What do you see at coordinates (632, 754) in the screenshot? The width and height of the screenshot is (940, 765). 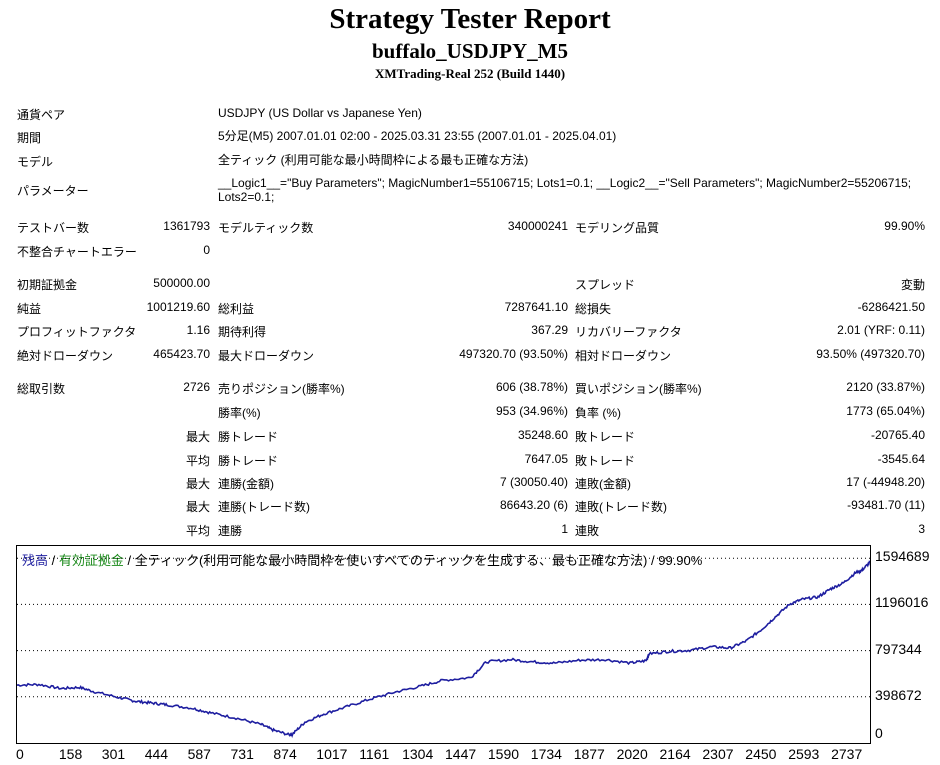 I see `x-tick-label: 2020` at bounding box center [632, 754].